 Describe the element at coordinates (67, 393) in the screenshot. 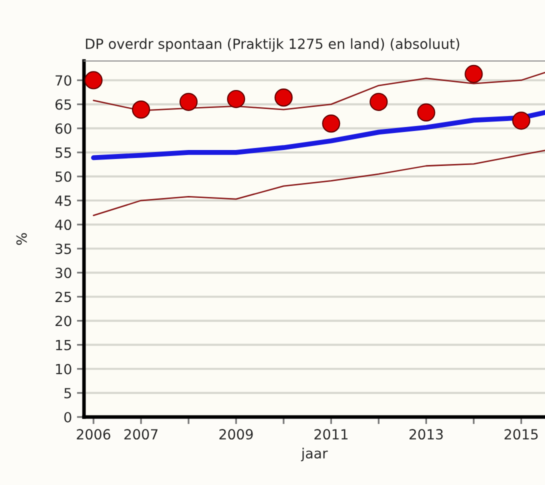

I see `y-tick-label: 5` at that location.